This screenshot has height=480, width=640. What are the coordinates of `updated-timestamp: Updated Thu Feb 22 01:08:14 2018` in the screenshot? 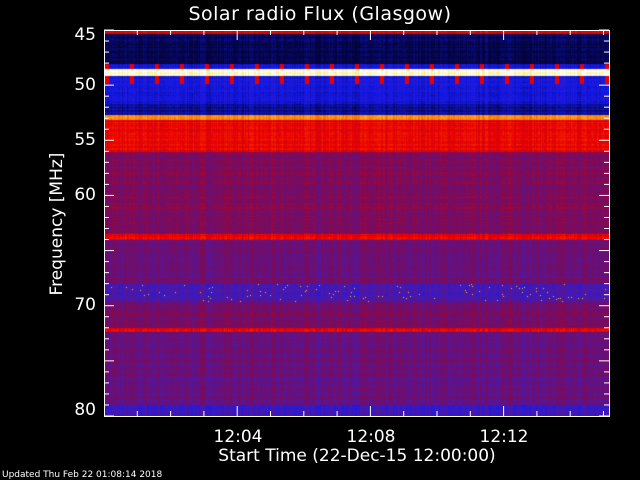 It's located at (82, 475).